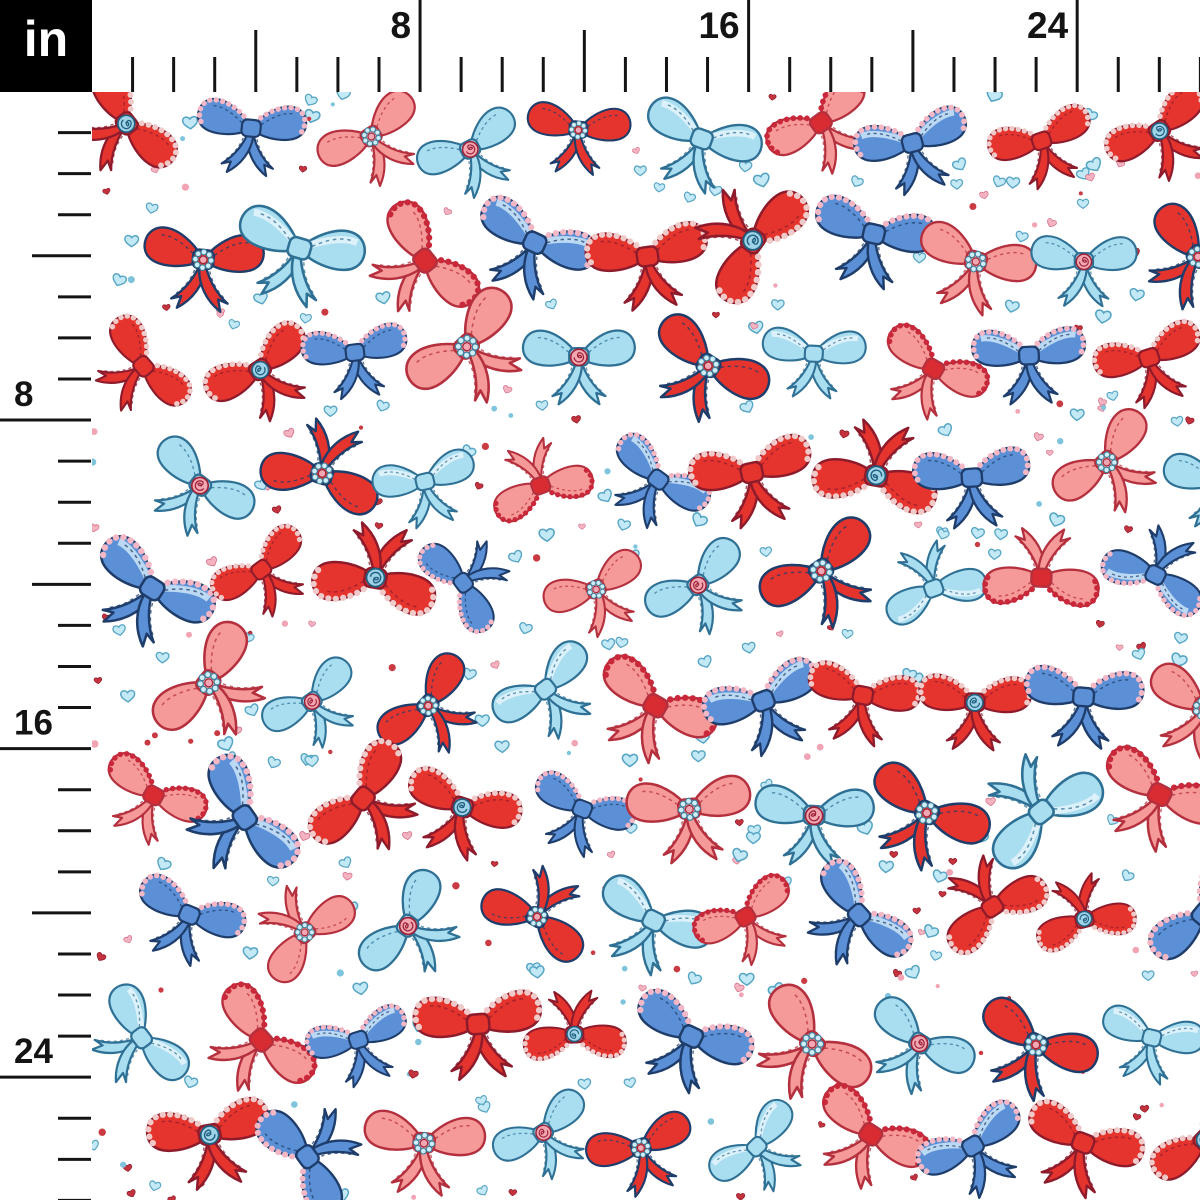 This screenshot has height=1200, width=1200. I want to click on bow-motif-coral-lace, so click(425, 256).